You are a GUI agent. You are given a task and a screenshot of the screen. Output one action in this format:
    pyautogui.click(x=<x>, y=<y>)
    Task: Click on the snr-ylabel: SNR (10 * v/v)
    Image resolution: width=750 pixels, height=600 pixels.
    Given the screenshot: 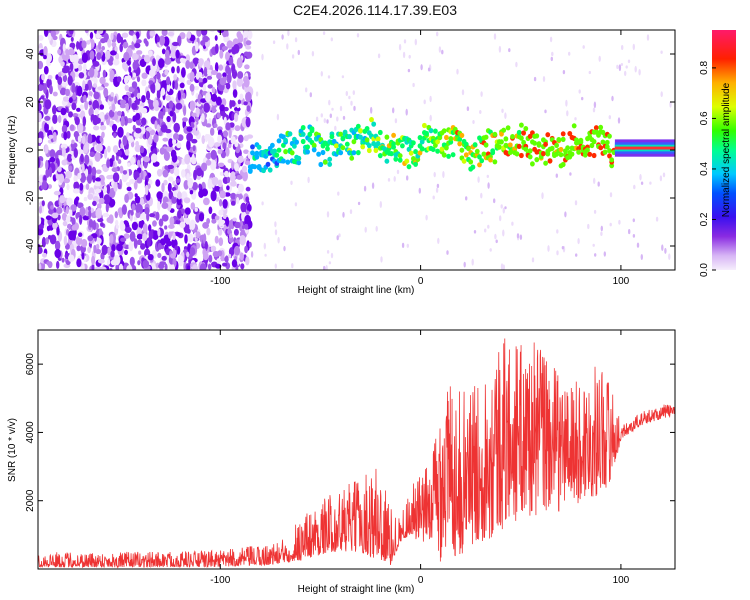 What is the action you would take?
    pyautogui.click(x=12, y=450)
    